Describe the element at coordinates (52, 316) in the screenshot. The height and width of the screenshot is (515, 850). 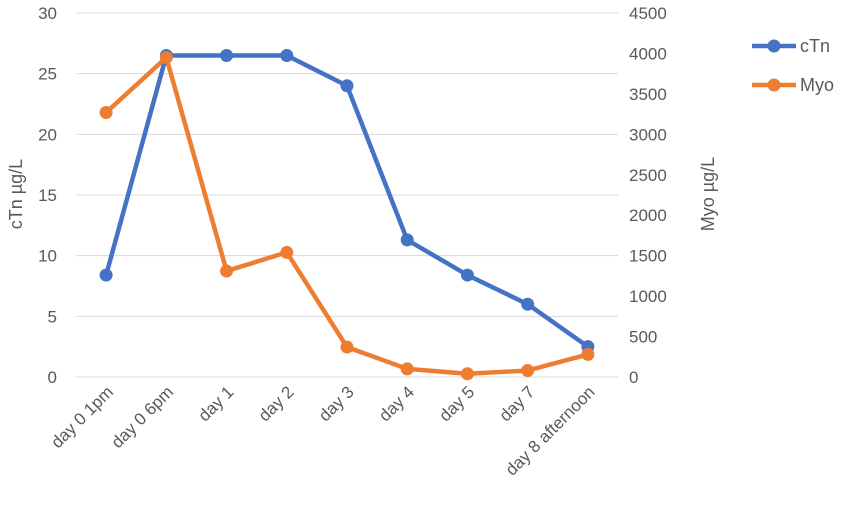
I see `left-tick-label: 5` at that location.